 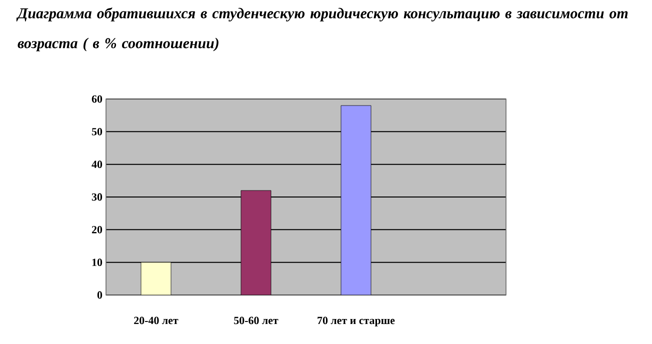 What do you see at coordinates (97, 164) in the screenshot?
I see `y-tick-label: 40` at bounding box center [97, 164].